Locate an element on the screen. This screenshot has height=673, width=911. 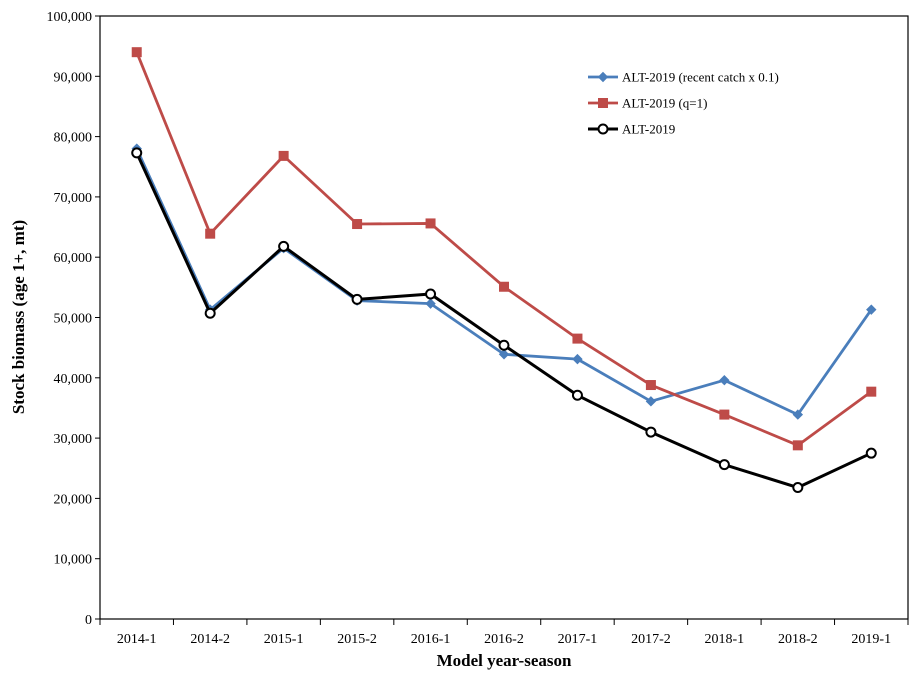
y-tick-label: 50,000 is located at coordinates (73, 319).